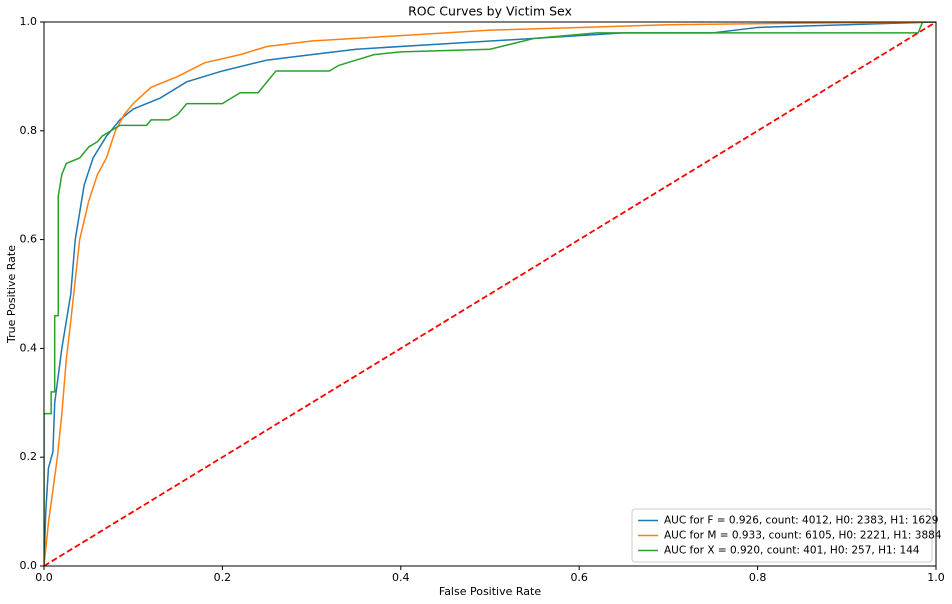 This screenshot has width=952, height=604. Describe the element at coordinates (29, 239) in the screenshot. I see `y-tick-label: 0.6` at that location.